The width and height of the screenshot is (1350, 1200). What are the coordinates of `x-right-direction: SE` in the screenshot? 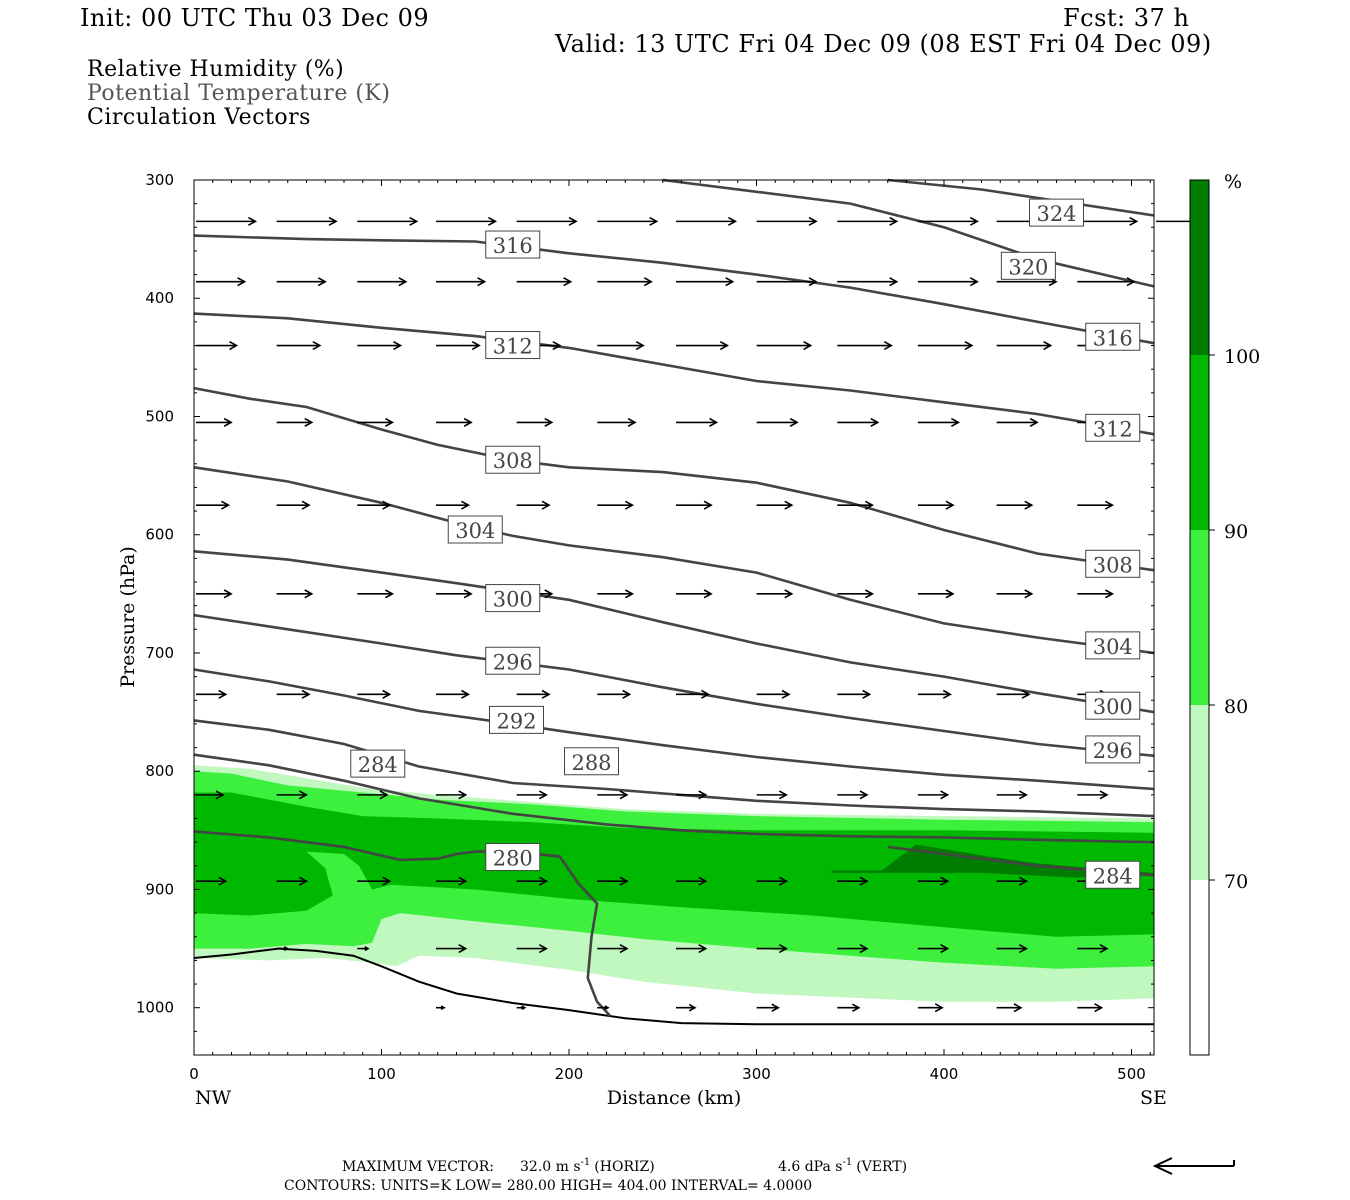 It's located at (1153, 1098).